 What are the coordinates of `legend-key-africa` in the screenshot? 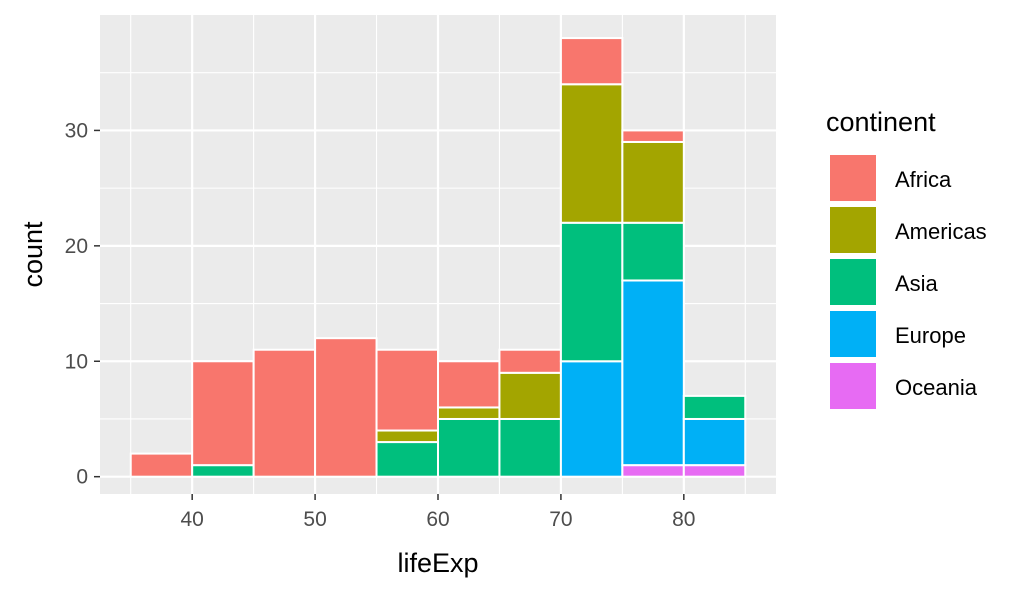 It's located at (853, 178).